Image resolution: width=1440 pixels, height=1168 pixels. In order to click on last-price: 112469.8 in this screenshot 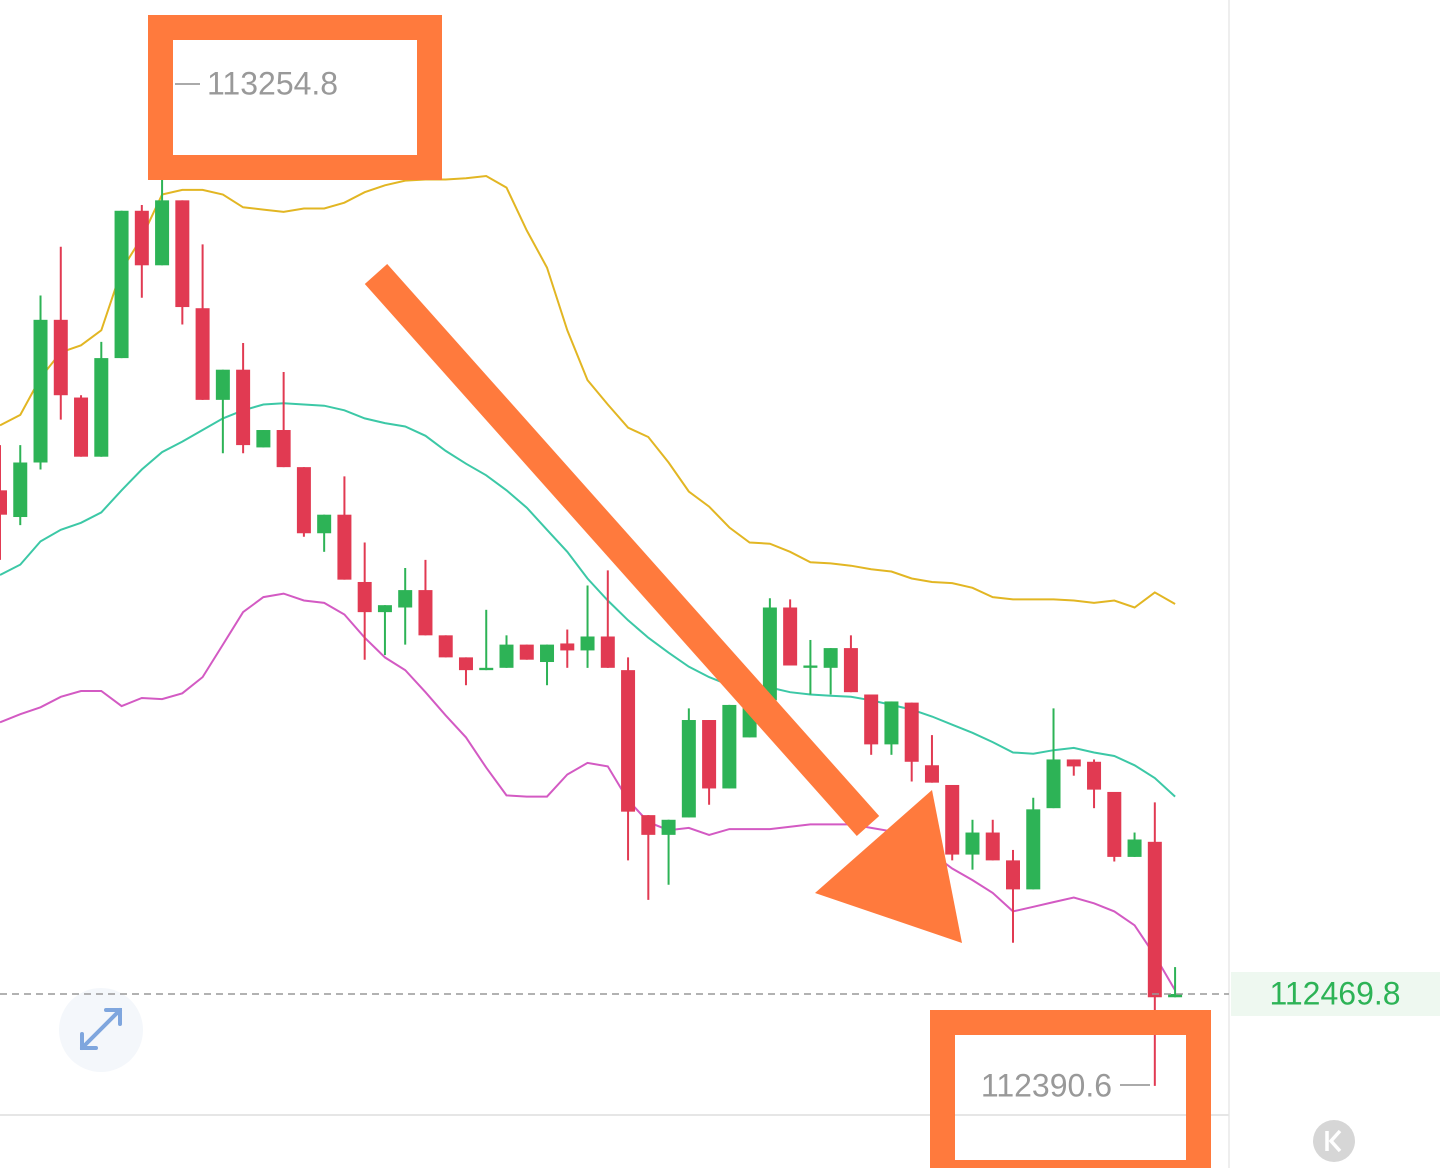, I will do `click(720, 994)`.